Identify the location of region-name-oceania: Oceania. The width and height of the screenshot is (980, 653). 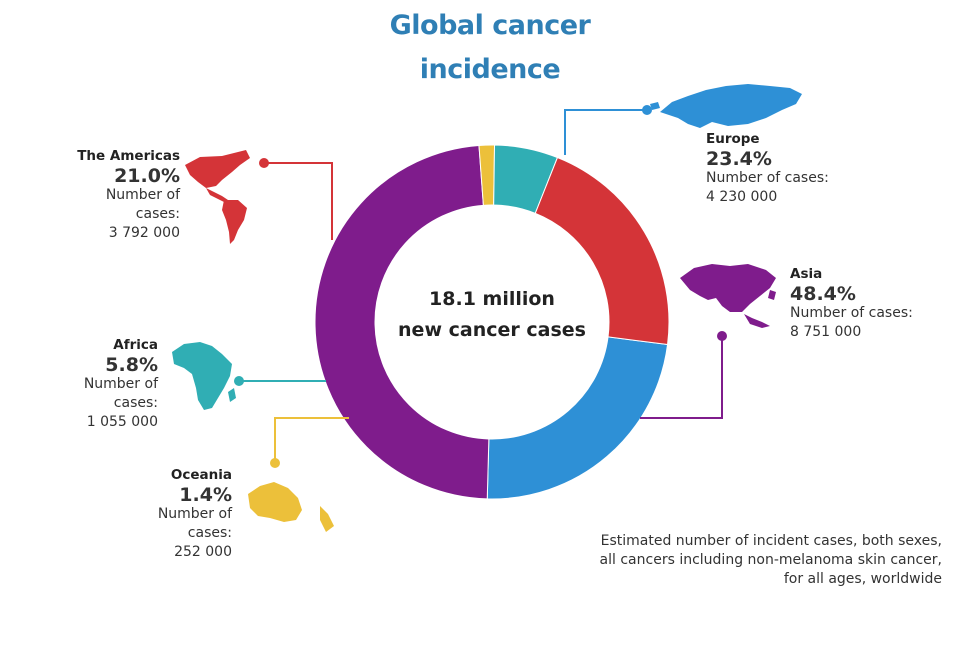
(201, 475).